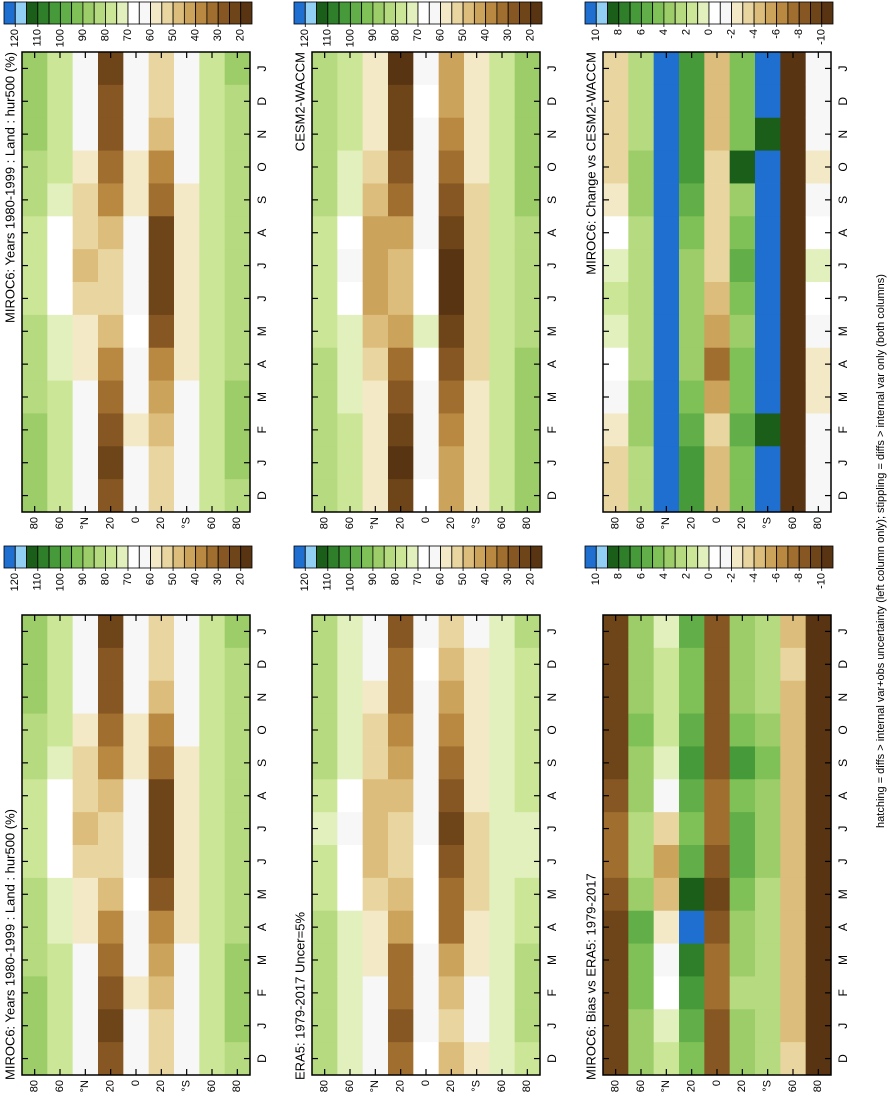 This screenshot has height=1102, width=891. I want to click on colorbar-label: 60, so click(440, 579).